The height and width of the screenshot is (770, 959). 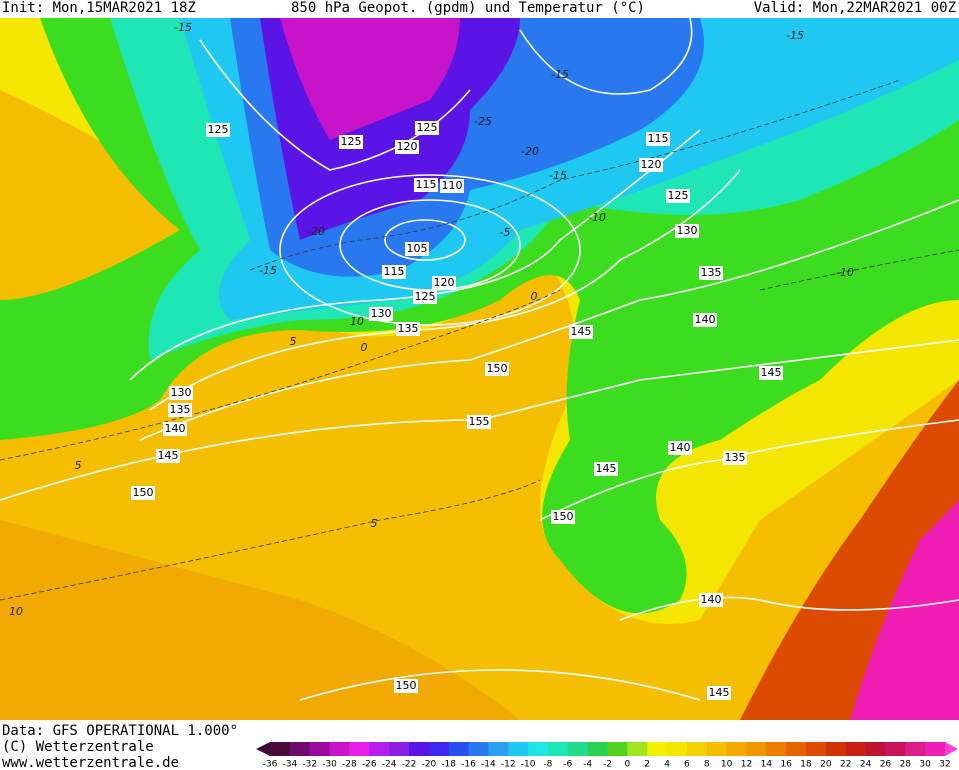 What do you see at coordinates (925, 765) in the screenshot?
I see `legend-tick-label: 30` at bounding box center [925, 765].